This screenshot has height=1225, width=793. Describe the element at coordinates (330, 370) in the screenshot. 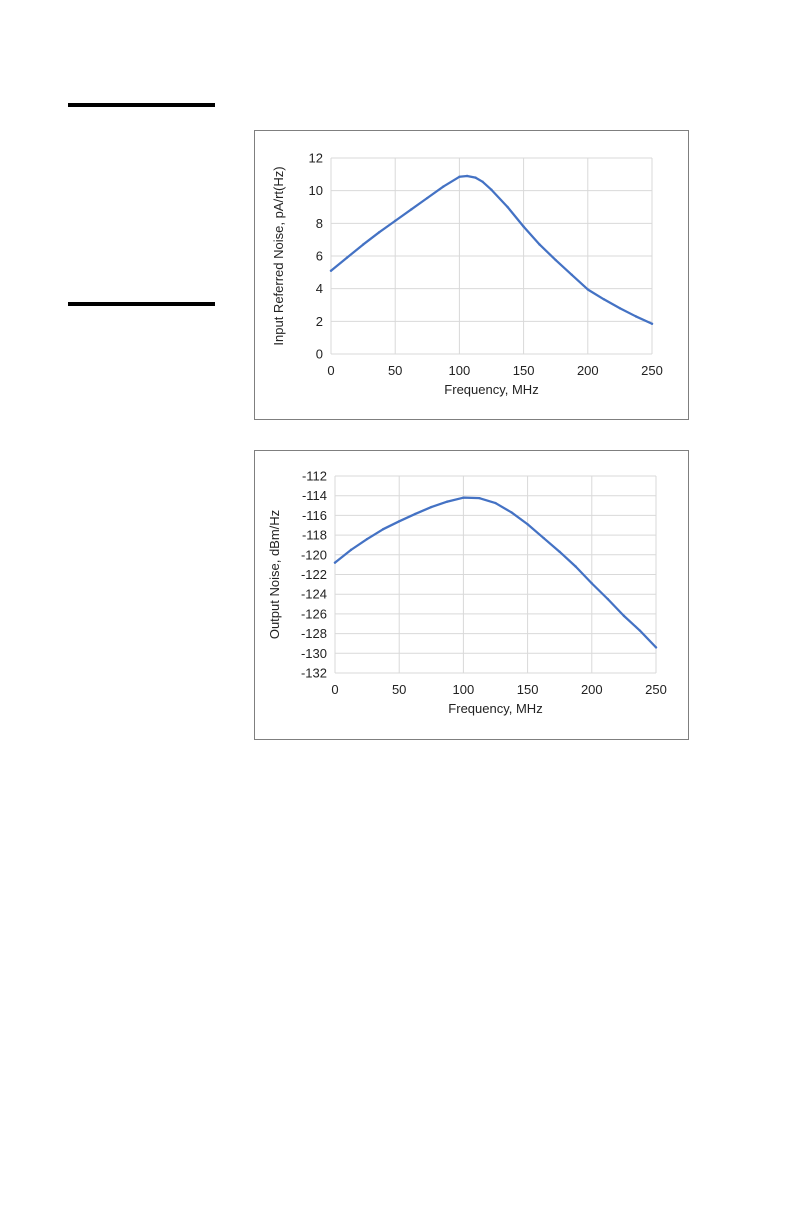

I see `chart1-x-tick-label: 0` at that location.